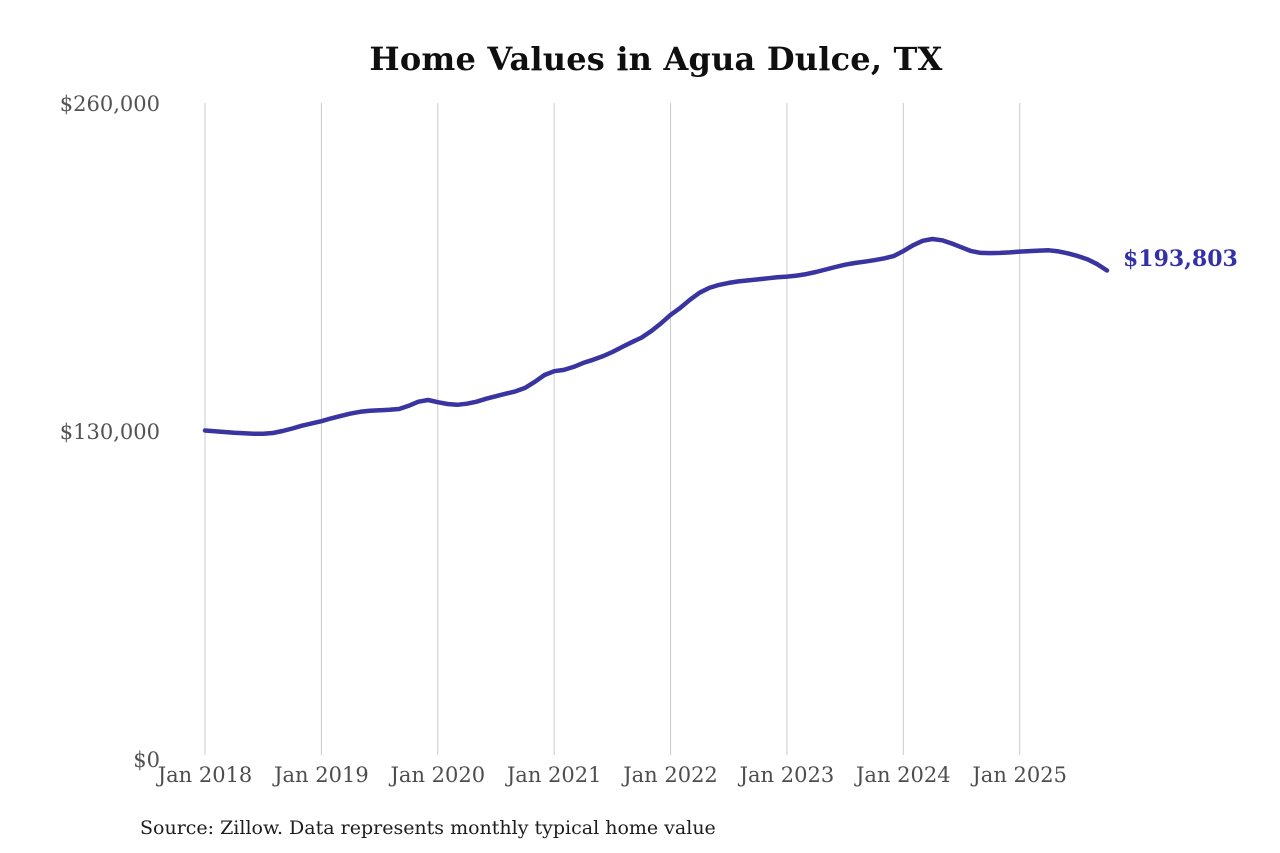  Describe the element at coordinates (670, 775) in the screenshot. I see `x-axis-tick-jan-2022: Jan 2022` at that location.